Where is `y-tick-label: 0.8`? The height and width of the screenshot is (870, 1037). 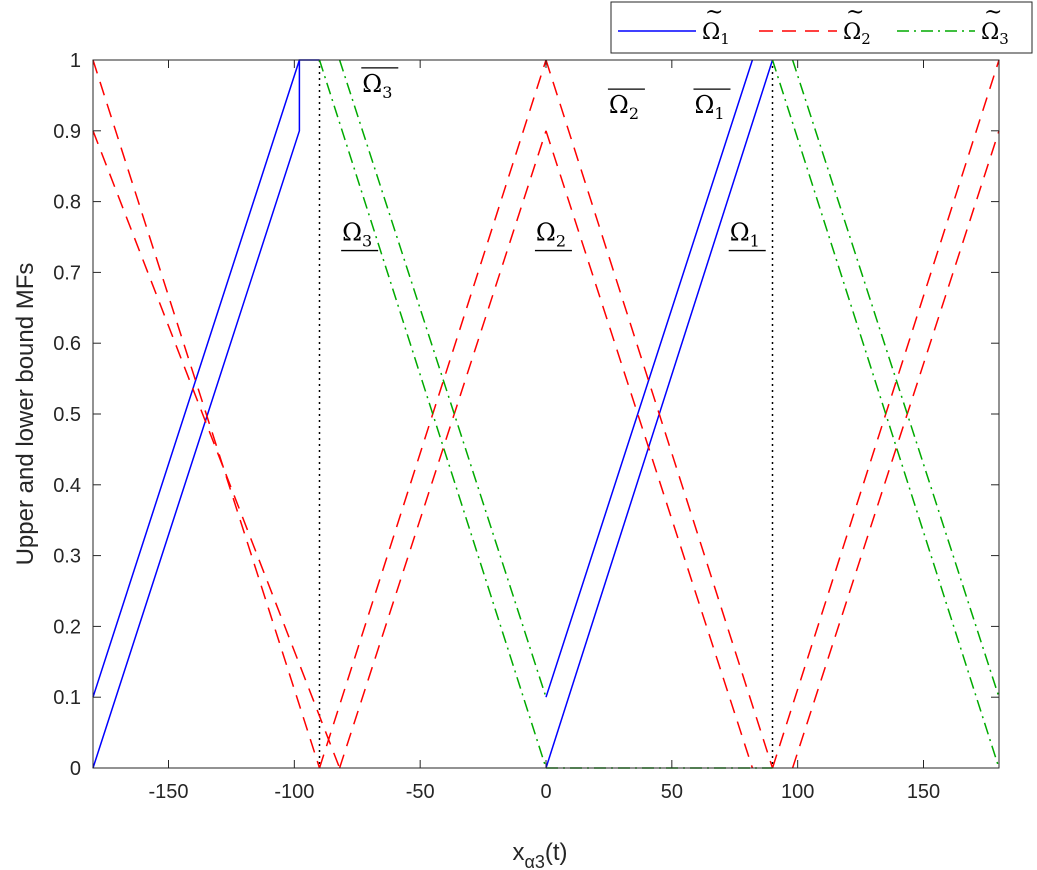
y-tick-label: 0.8 is located at coordinates (67, 203).